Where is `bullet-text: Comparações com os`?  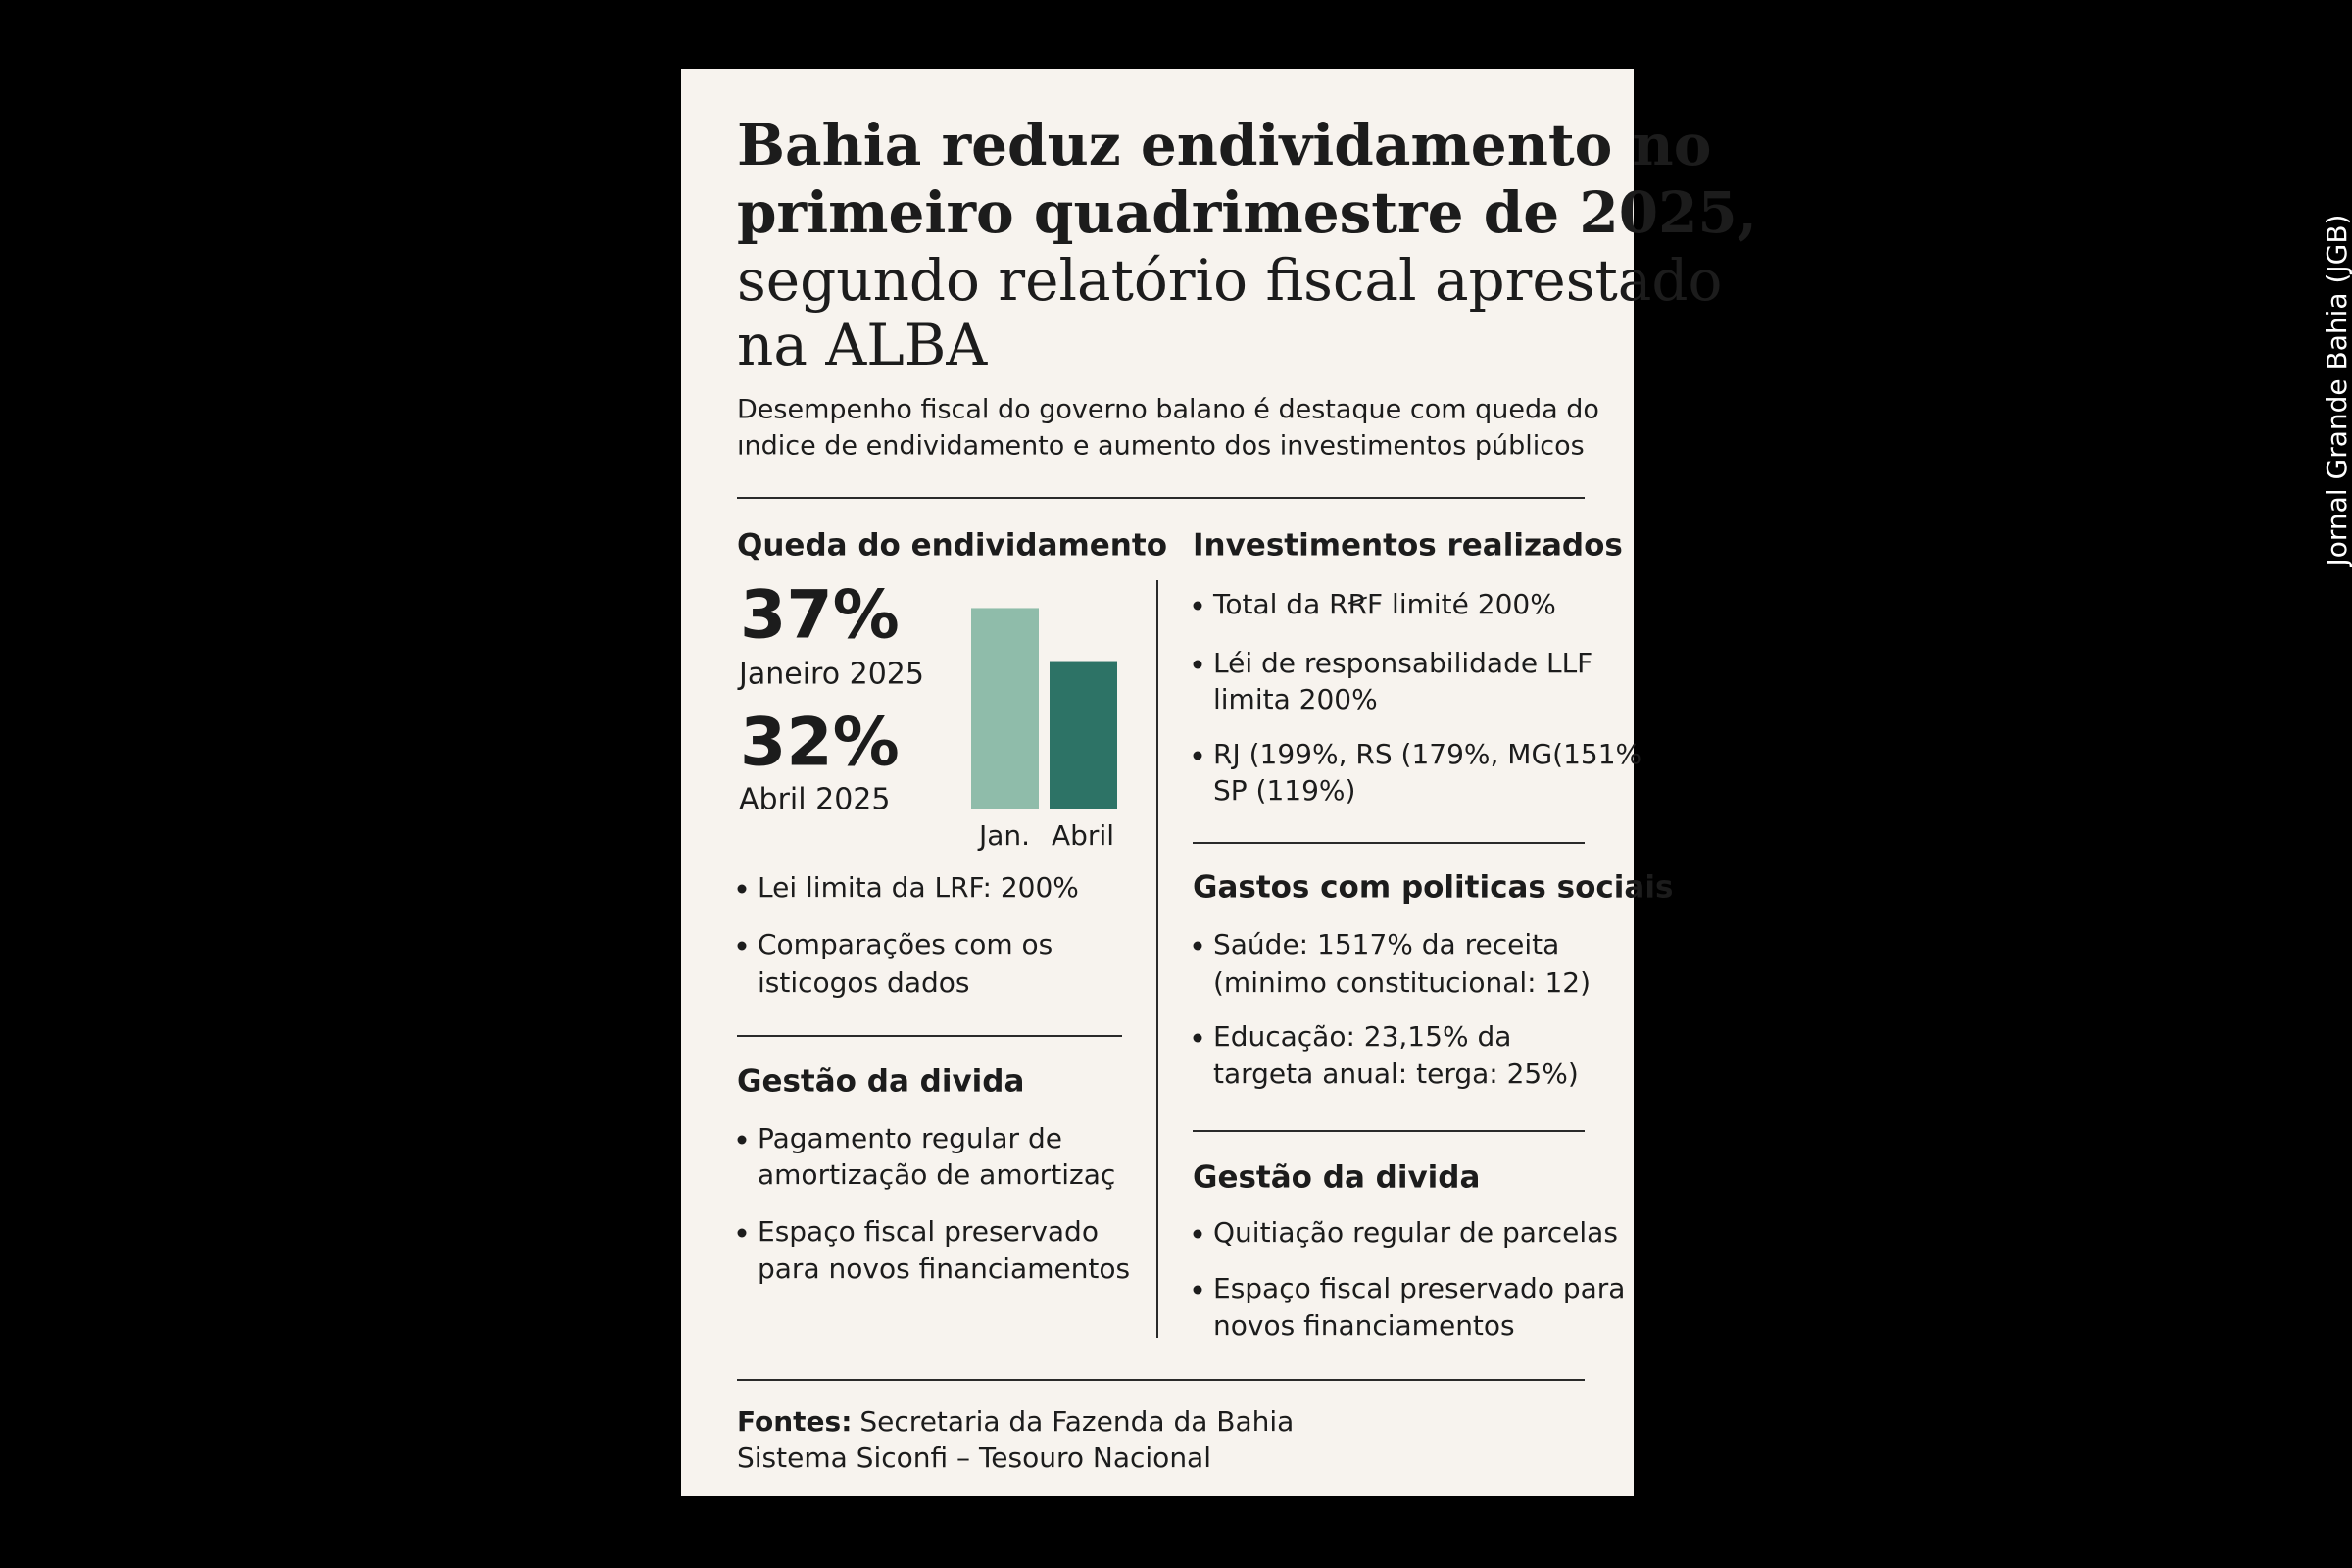
bullet-text: Comparações com os is located at coordinates (905, 944).